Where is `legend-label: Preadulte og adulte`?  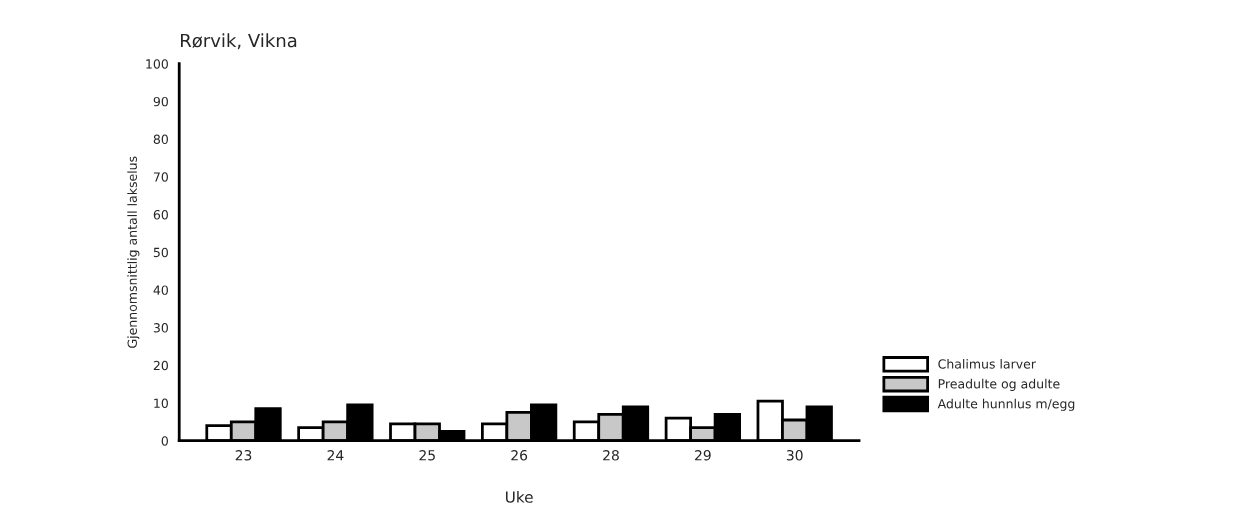
legend-label: Preadulte og adulte is located at coordinates (999, 384).